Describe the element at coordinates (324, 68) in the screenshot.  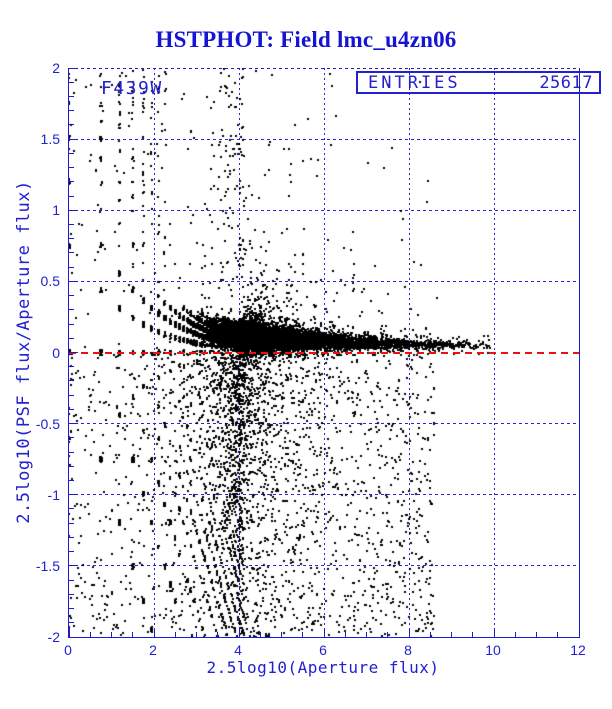
I see `plot-top-border` at that location.